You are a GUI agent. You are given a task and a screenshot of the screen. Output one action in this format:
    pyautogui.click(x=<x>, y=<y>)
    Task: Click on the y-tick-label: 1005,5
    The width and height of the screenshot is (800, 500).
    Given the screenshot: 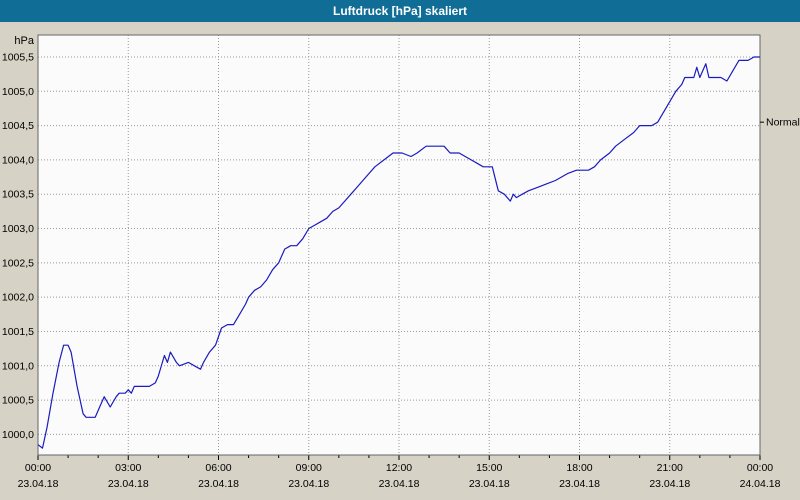 What is the action you would take?
    pyautogui.click(x=18, y=57)
    